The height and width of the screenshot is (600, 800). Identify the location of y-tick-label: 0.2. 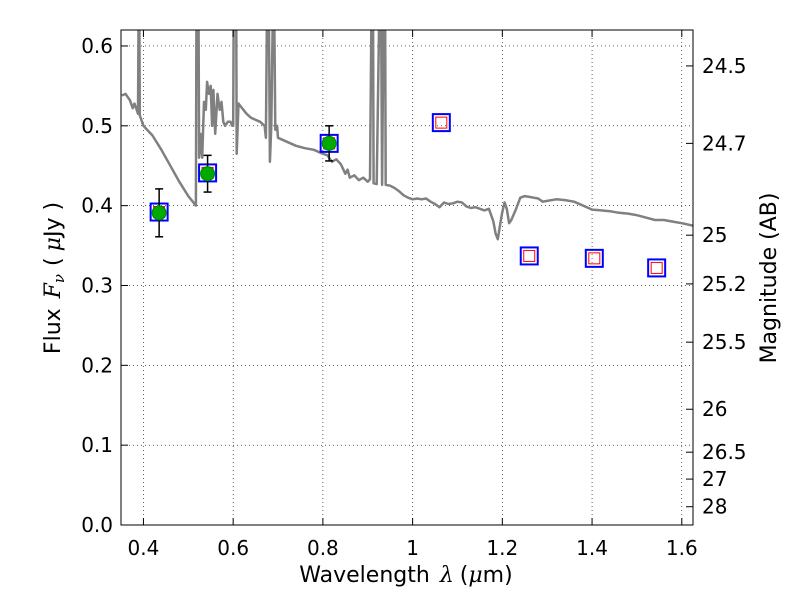
(97, 365).